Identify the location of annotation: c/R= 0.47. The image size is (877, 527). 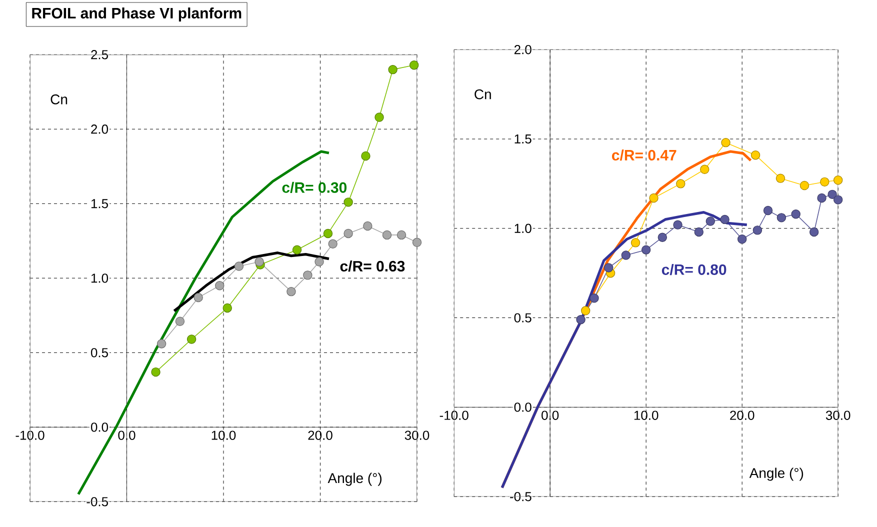
(644, 155).